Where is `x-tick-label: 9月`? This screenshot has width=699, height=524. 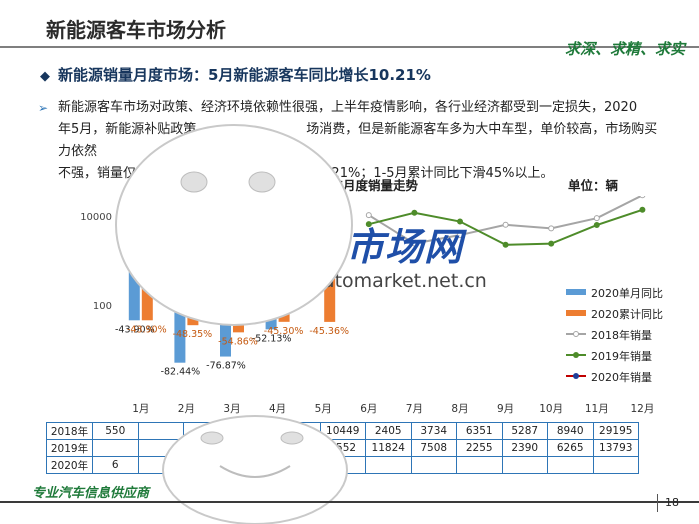
x-tick-label: 9月 is located at coordinates (505, 409).